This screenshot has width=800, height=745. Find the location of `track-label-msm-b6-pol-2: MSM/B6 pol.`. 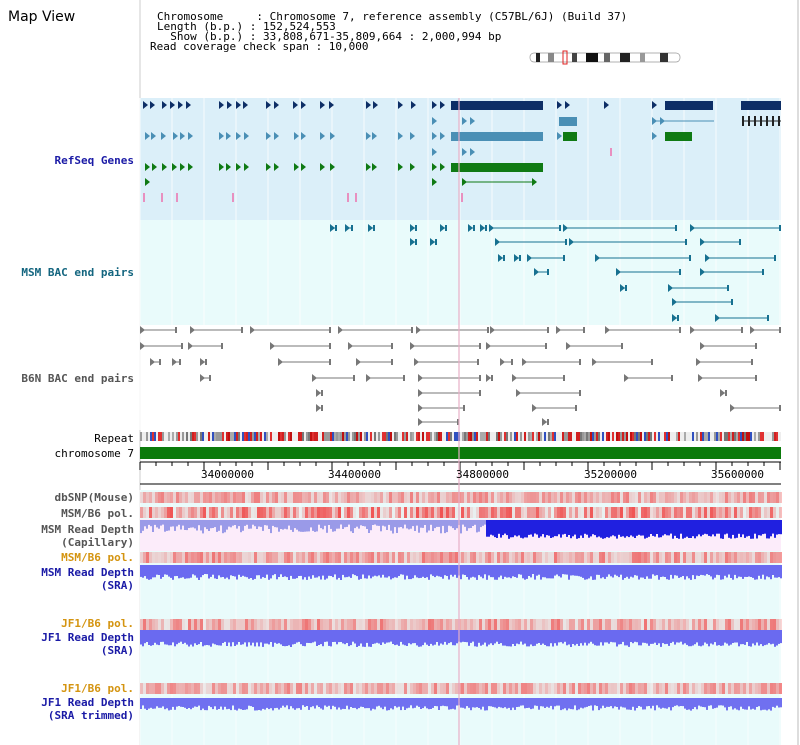

track-label-msm-b6-pol-2: MSM/B6 pol. is located at coordinates (97, 557).